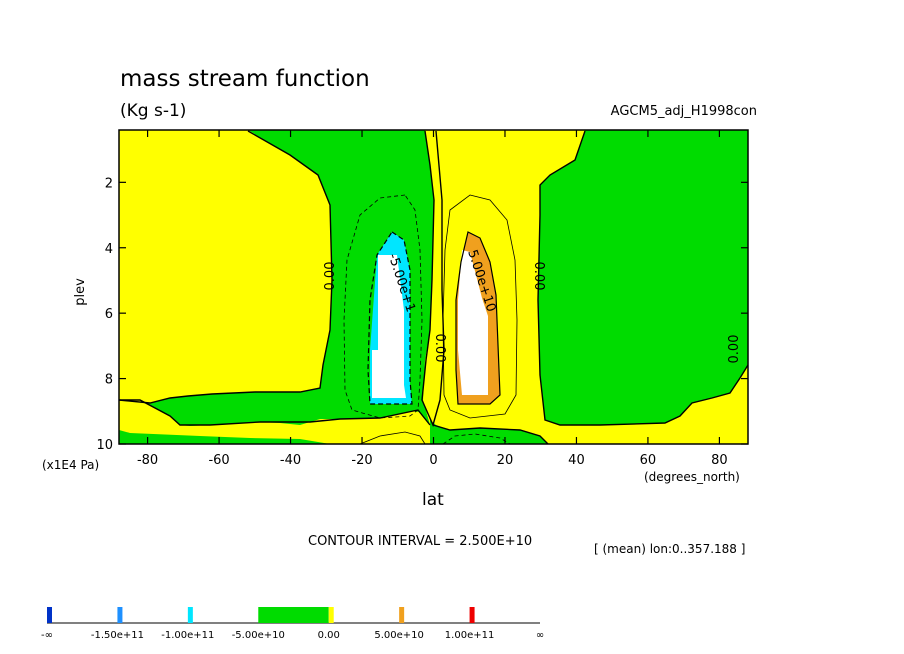  Describe the element at coordinates (104, 445) in the screenshot. I see `y-tick-label: 10` at that location.